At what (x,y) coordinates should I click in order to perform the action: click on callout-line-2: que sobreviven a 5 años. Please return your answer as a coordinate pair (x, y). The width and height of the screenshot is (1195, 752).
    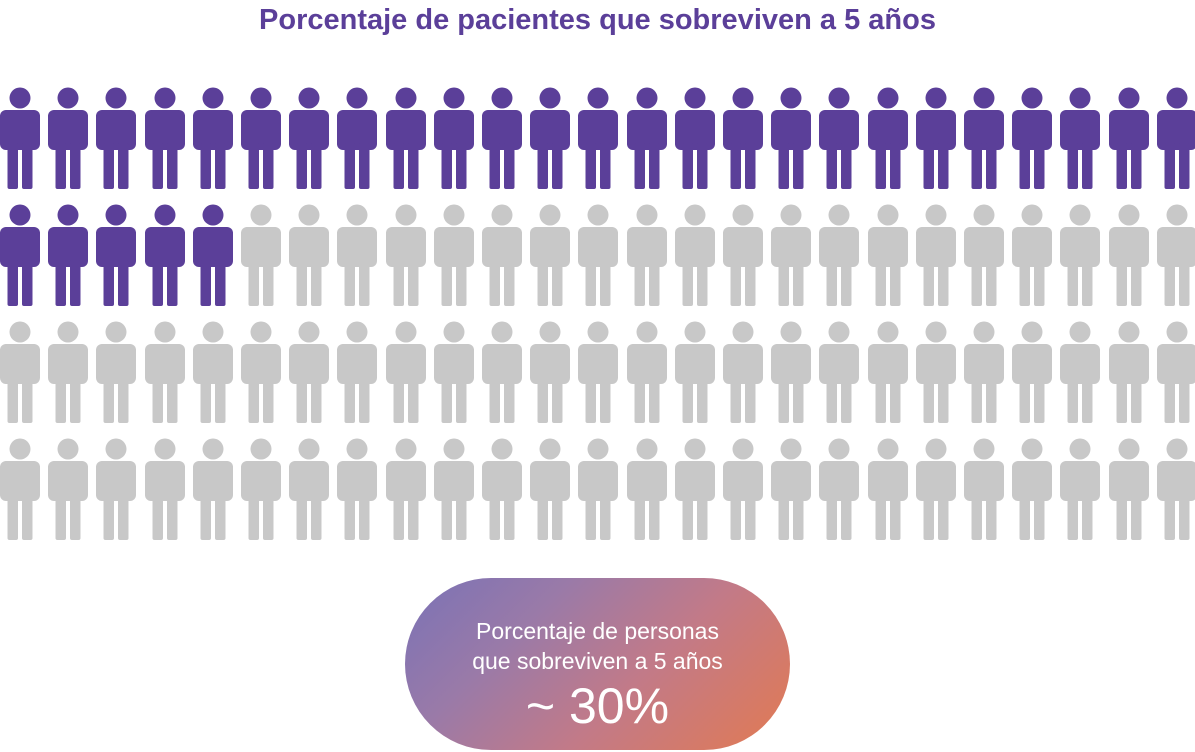
    Looking at the image, I should click on (597, 661).